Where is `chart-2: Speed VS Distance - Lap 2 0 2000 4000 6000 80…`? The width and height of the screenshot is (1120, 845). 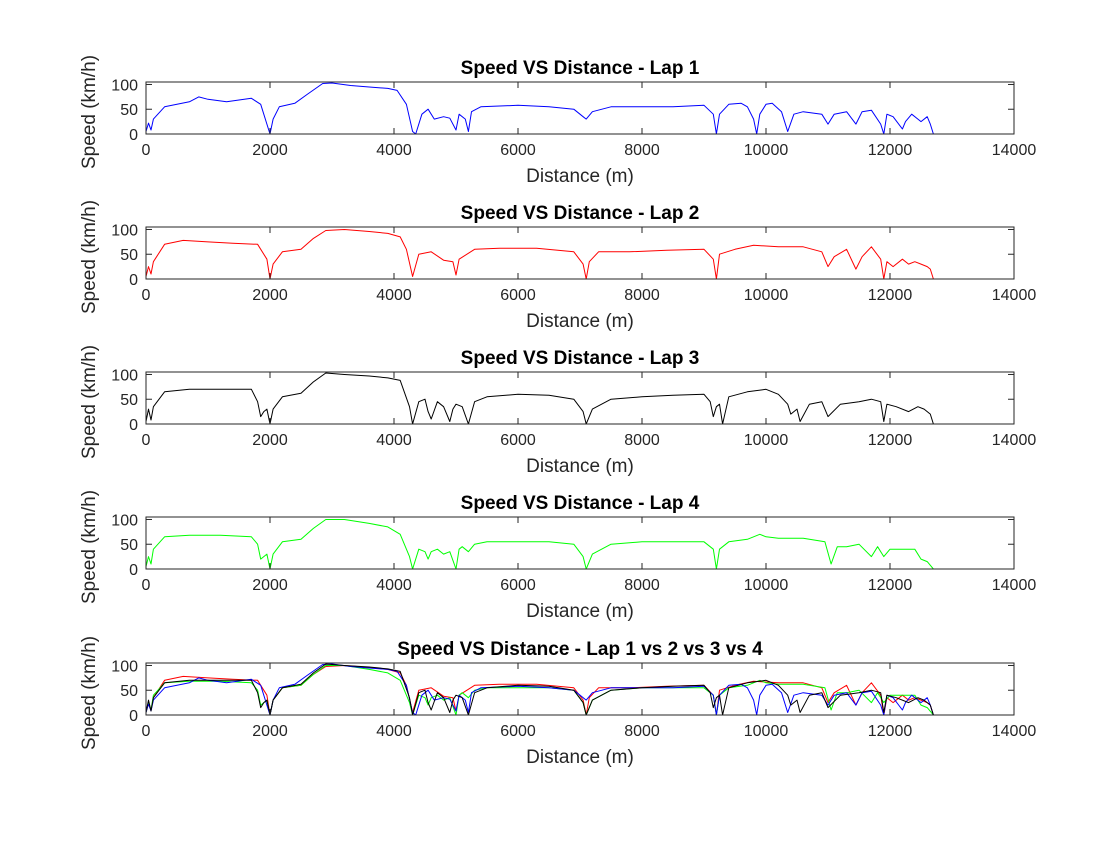
chart-2: Speed VS Distance - Lap 2 0 2000 4000 6000 80… is located at coordinates (557, 266).